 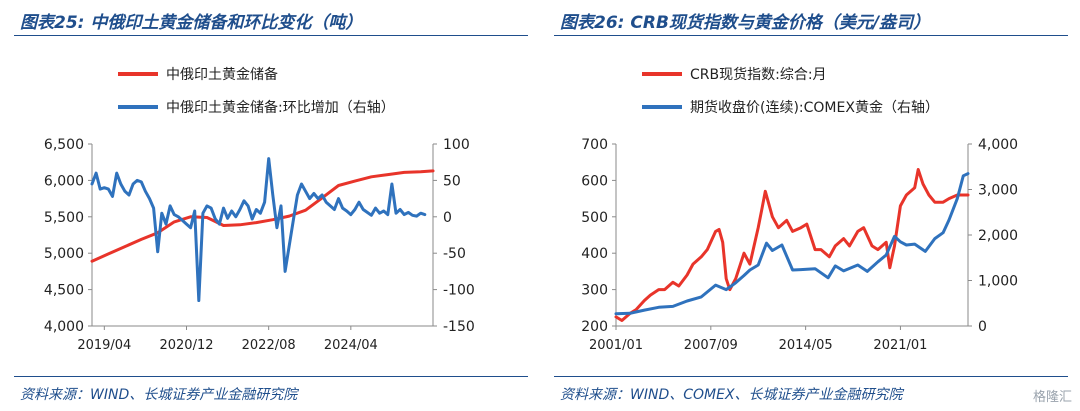 What do you see at coordinates (64, 327) in the screenshot?
I see `left-y-left-tick-label: 4,000` at bounding box center [64, 327].